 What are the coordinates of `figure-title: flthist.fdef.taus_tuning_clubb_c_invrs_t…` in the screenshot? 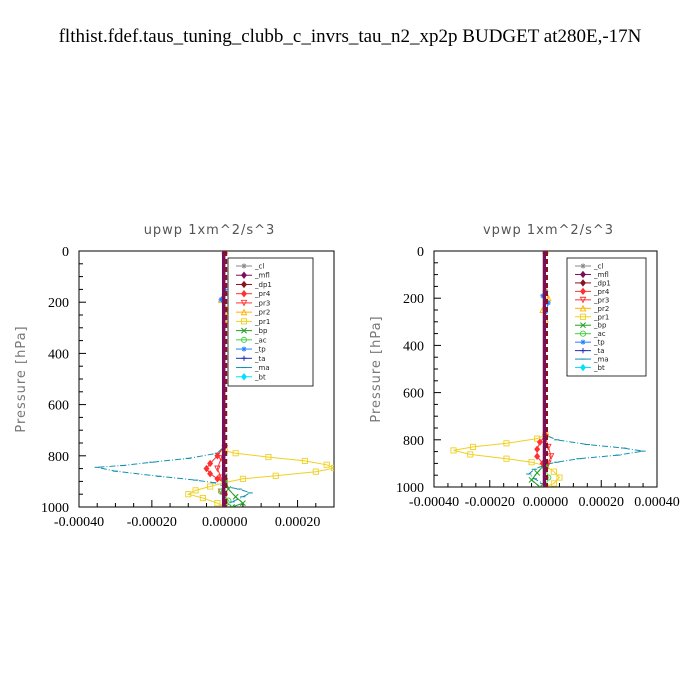 It's located at (350, 36).